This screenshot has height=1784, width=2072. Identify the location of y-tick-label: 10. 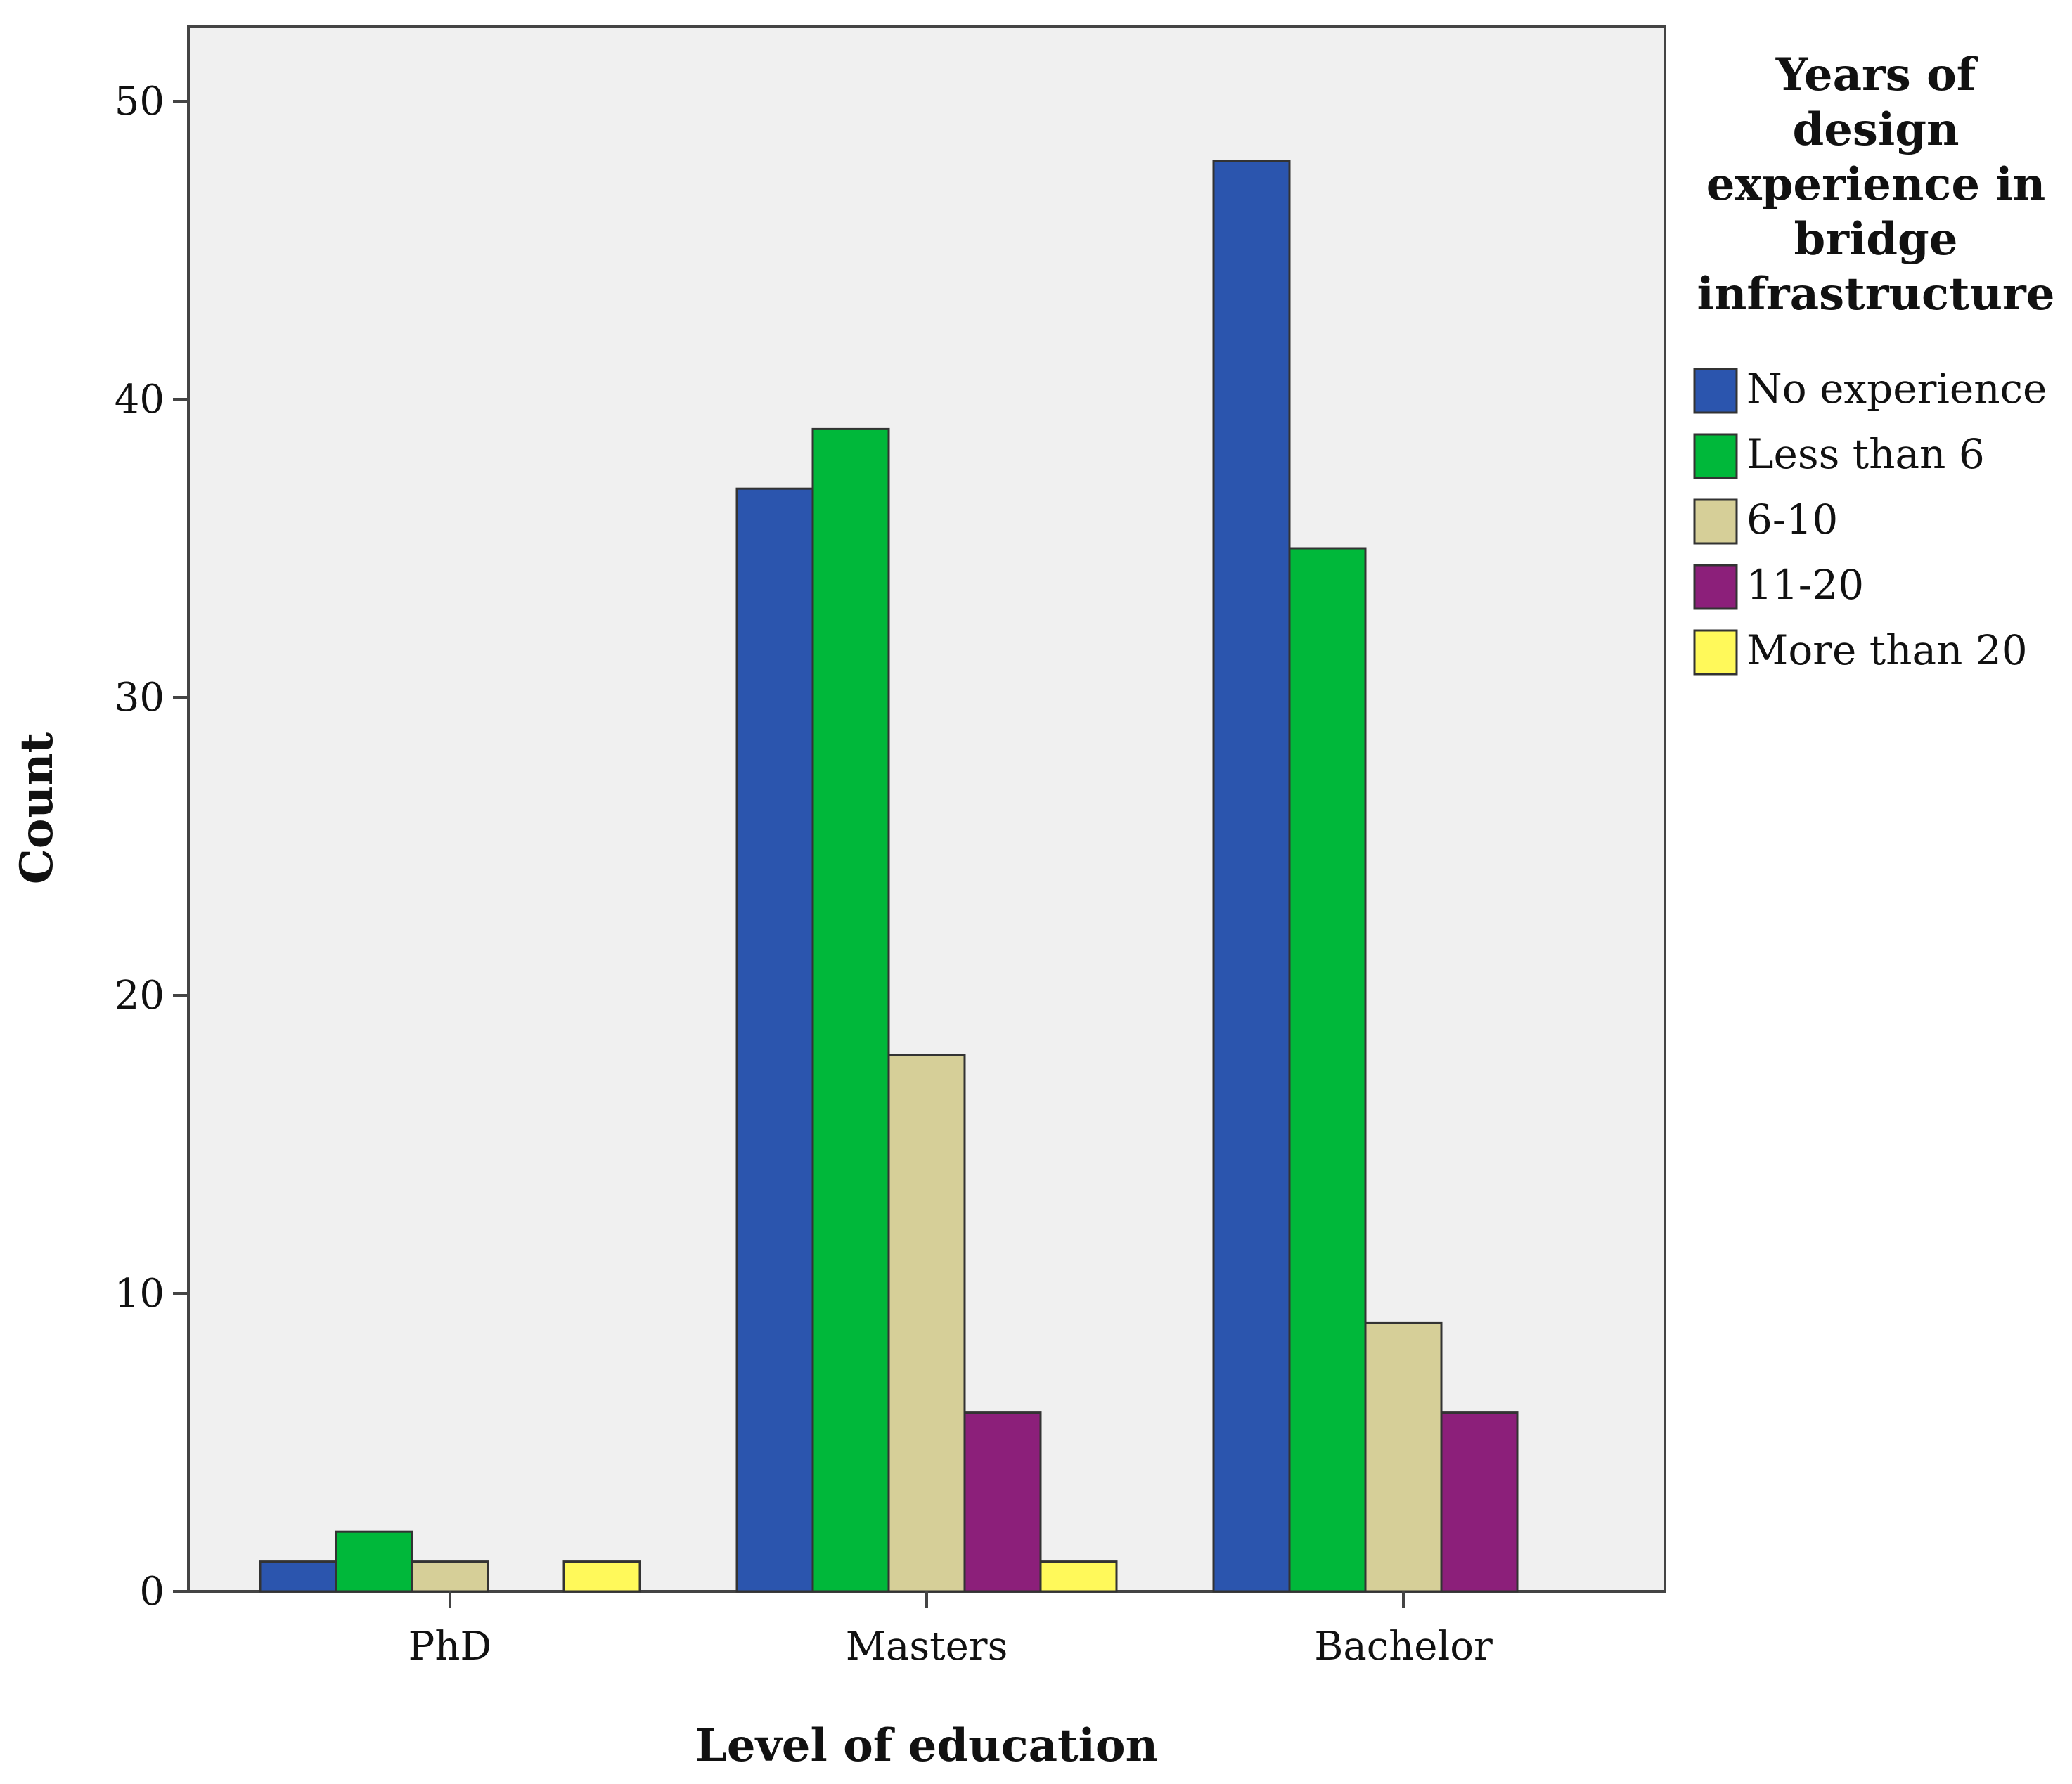
(140, 1294).